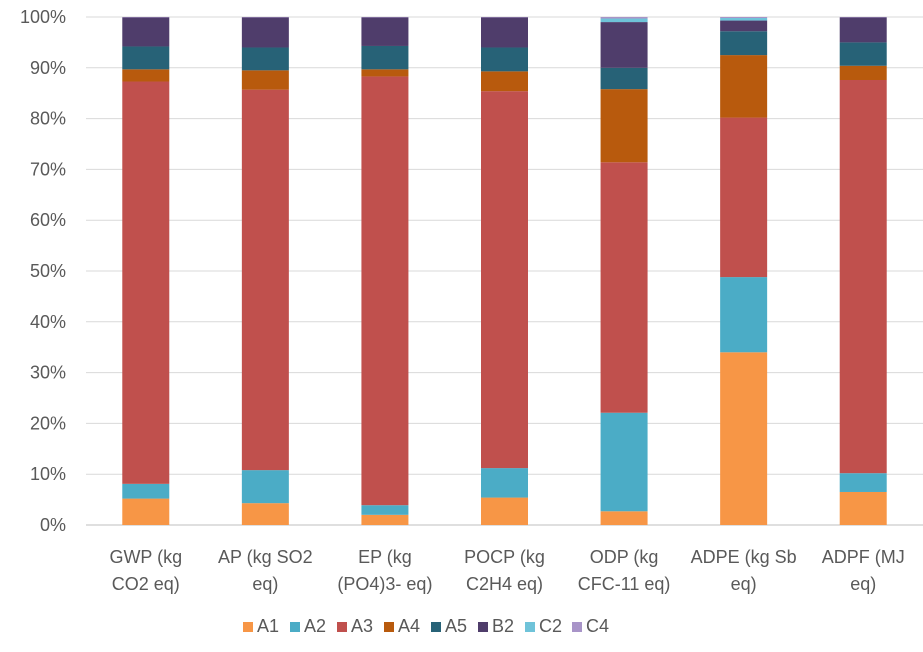 The image size is (923, 652). What do you see at coordinates (436, 627) in the screenshot?
I see `legend-swatch-a5` at bounding box center [436, 627].